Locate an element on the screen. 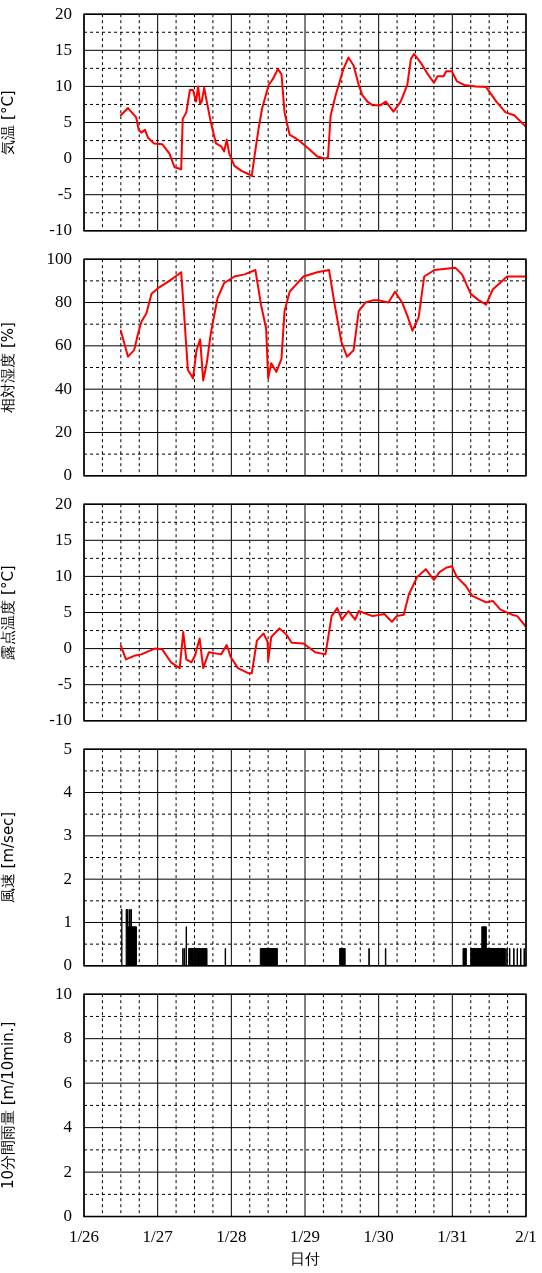 The image size is (542, 1273). y-axis-title: 露点温度 [°C] is located at coordinates (8, 612).